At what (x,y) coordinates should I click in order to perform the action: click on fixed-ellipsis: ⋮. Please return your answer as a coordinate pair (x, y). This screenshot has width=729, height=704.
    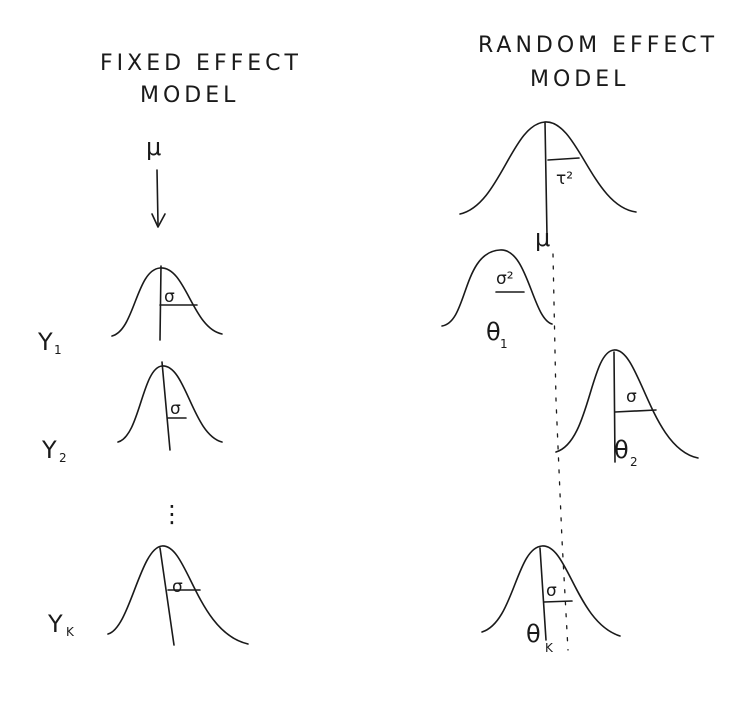
    Looking at the image, I should click on (172, 514).